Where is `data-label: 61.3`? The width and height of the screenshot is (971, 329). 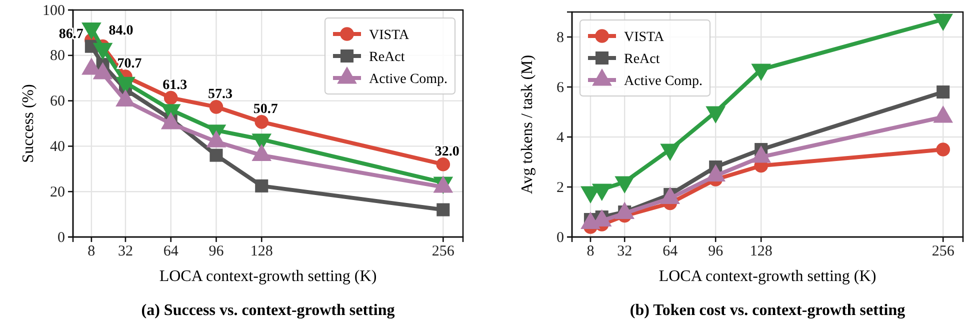
data-label: 61.3 is located at coordinates (175, 85).